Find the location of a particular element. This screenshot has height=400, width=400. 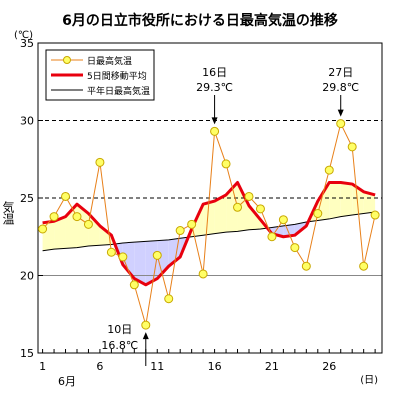

x-tick-label: 26 is located at coordinates (329, 366).